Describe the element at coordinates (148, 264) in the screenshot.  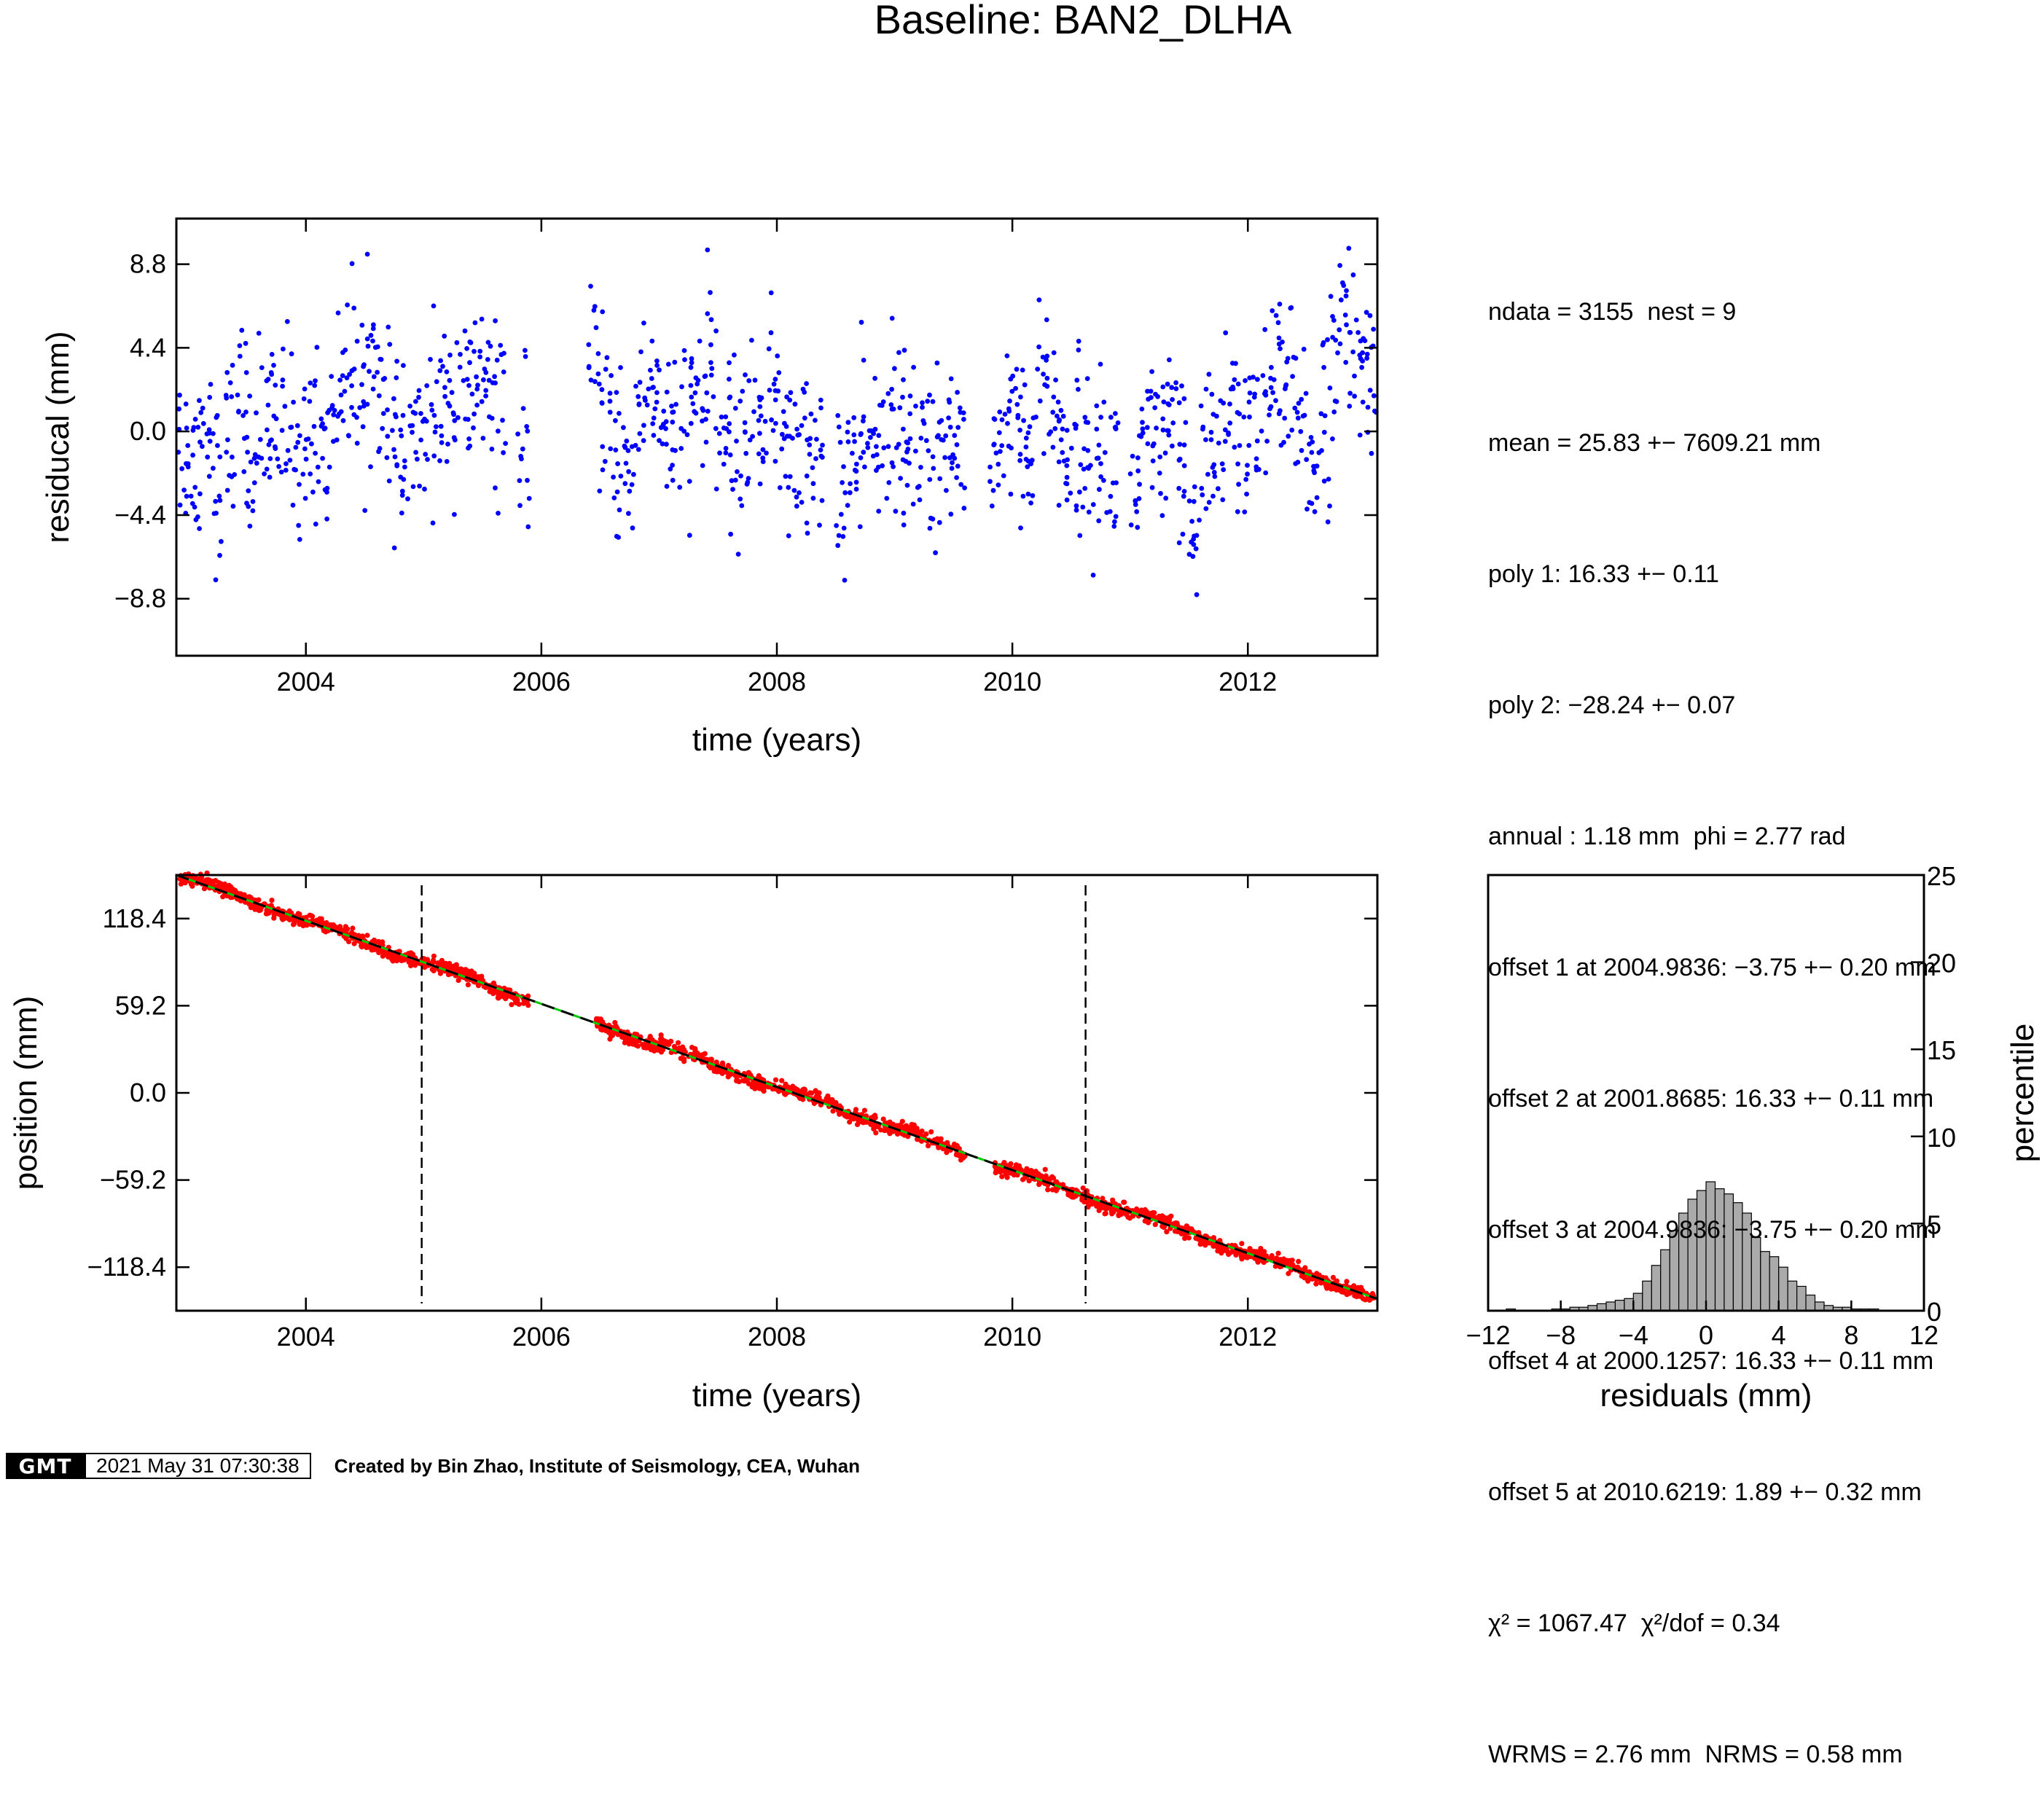
I see `residuals-ytick-label: 8.8` at that location.